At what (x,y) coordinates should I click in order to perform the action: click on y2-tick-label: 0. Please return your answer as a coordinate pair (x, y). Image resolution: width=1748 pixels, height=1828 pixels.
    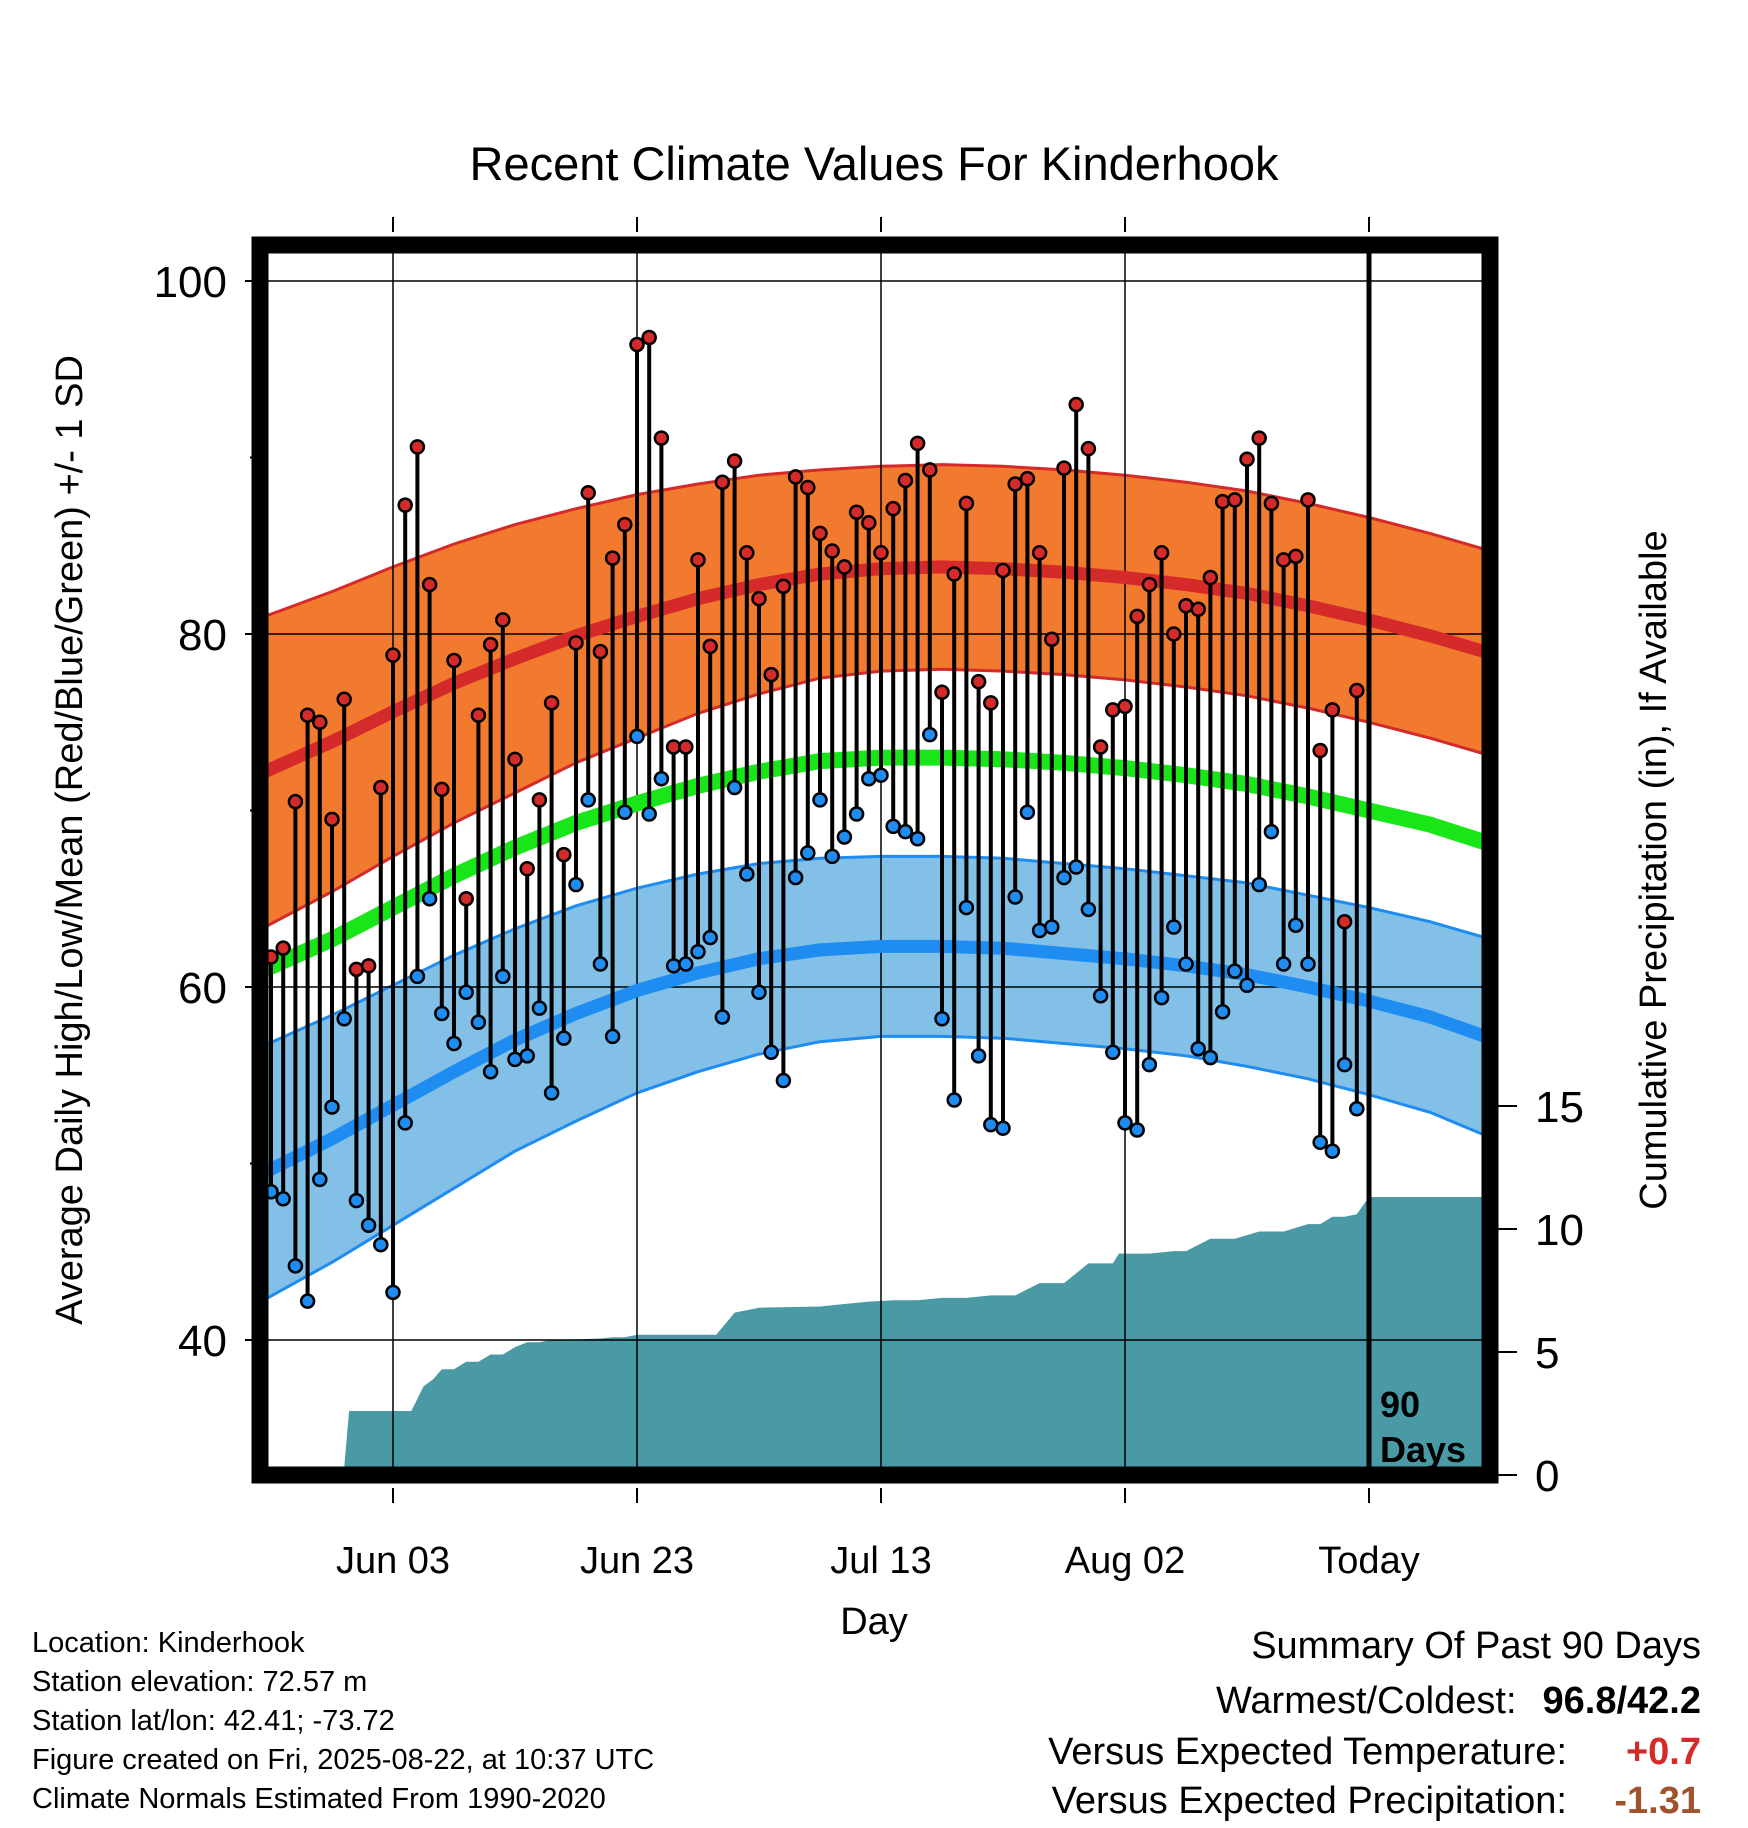
    Looking at the image, I should click on (1547, 1476).